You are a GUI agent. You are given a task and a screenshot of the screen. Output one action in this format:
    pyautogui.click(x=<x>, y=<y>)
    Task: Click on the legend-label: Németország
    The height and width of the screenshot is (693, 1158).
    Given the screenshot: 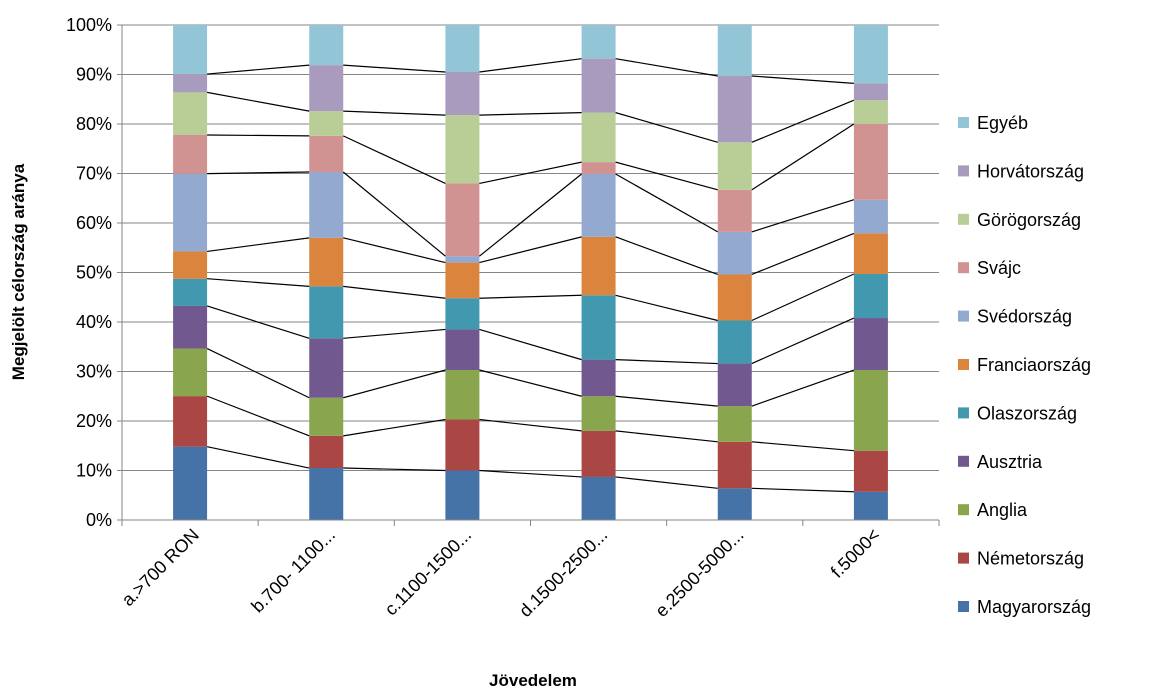 What is the action you would take?
    pyautogui.click(x=1030, y=559)
    